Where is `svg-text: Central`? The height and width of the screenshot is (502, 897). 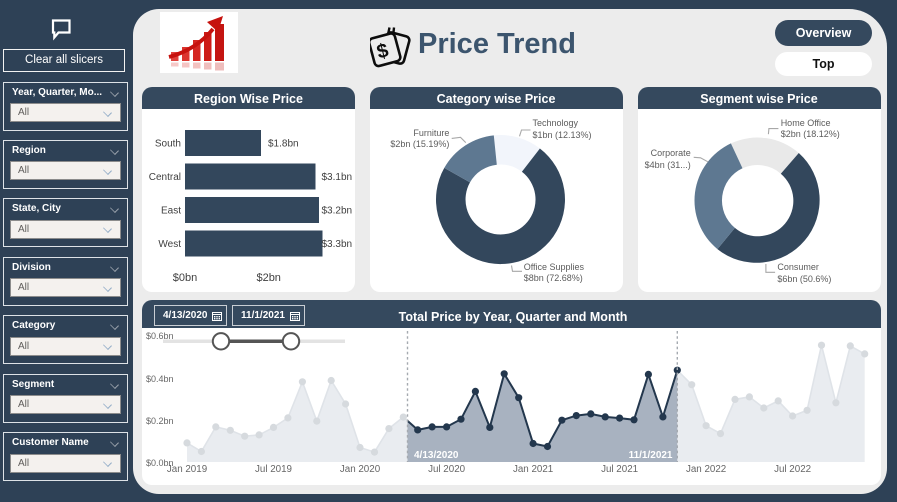 svg-text: Central is located at coordinates (165, 177).